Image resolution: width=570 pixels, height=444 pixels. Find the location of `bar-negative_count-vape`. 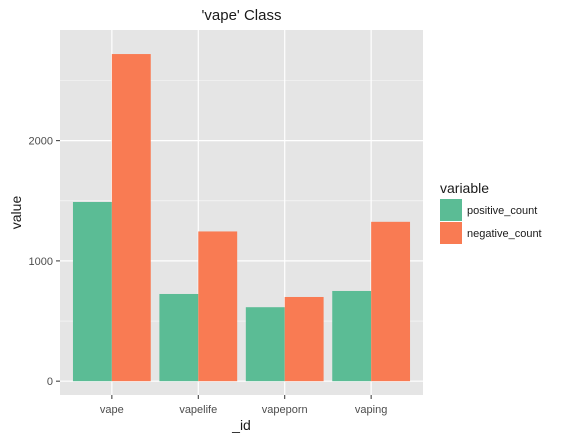

bar-negative_count-vape is located at coordinates (131, 218).